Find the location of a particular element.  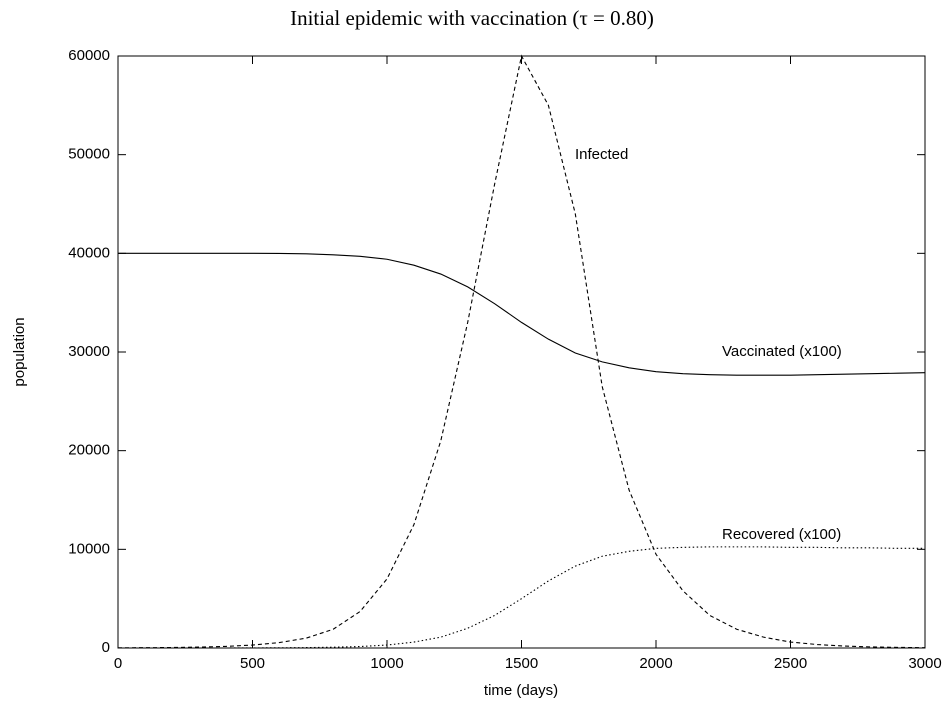

x-tick-label: 2000 is located at coordinates (655, 663).